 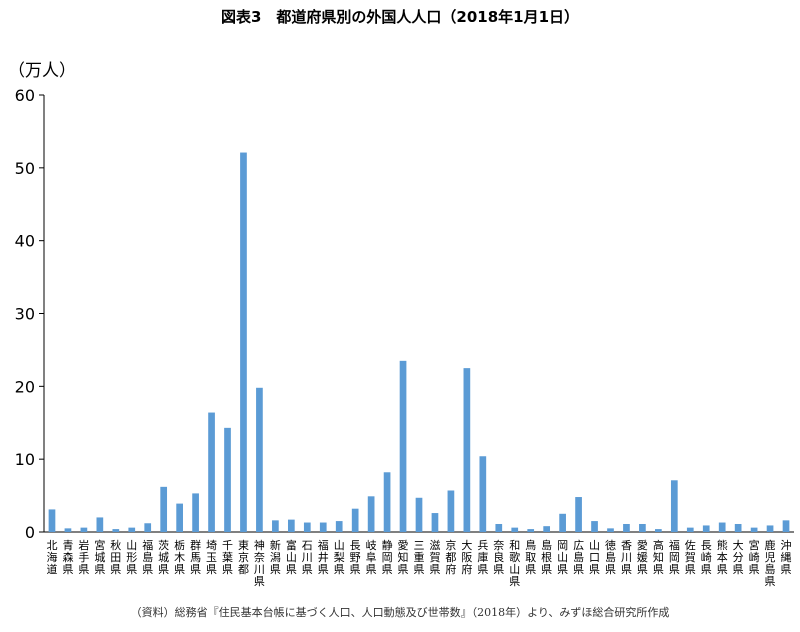 I want to click on x-tick-label: 千葉県, so click(x=227, y=557).